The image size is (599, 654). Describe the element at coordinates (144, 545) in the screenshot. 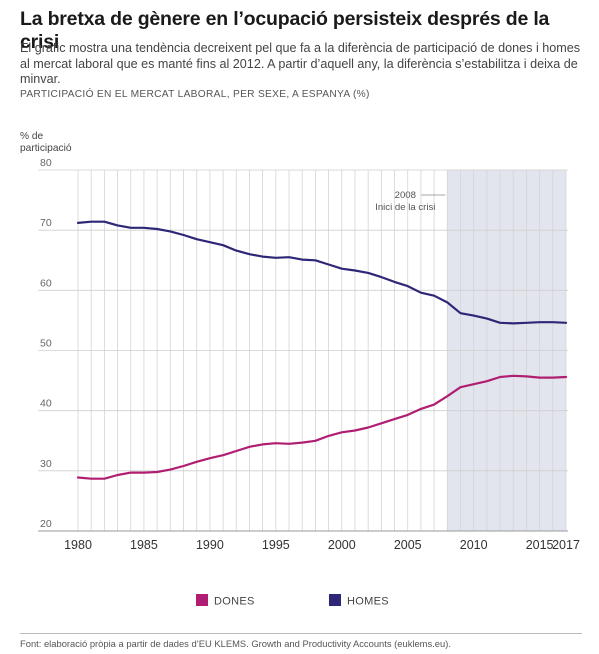

I see `x-tick-label: 1985` at that location.